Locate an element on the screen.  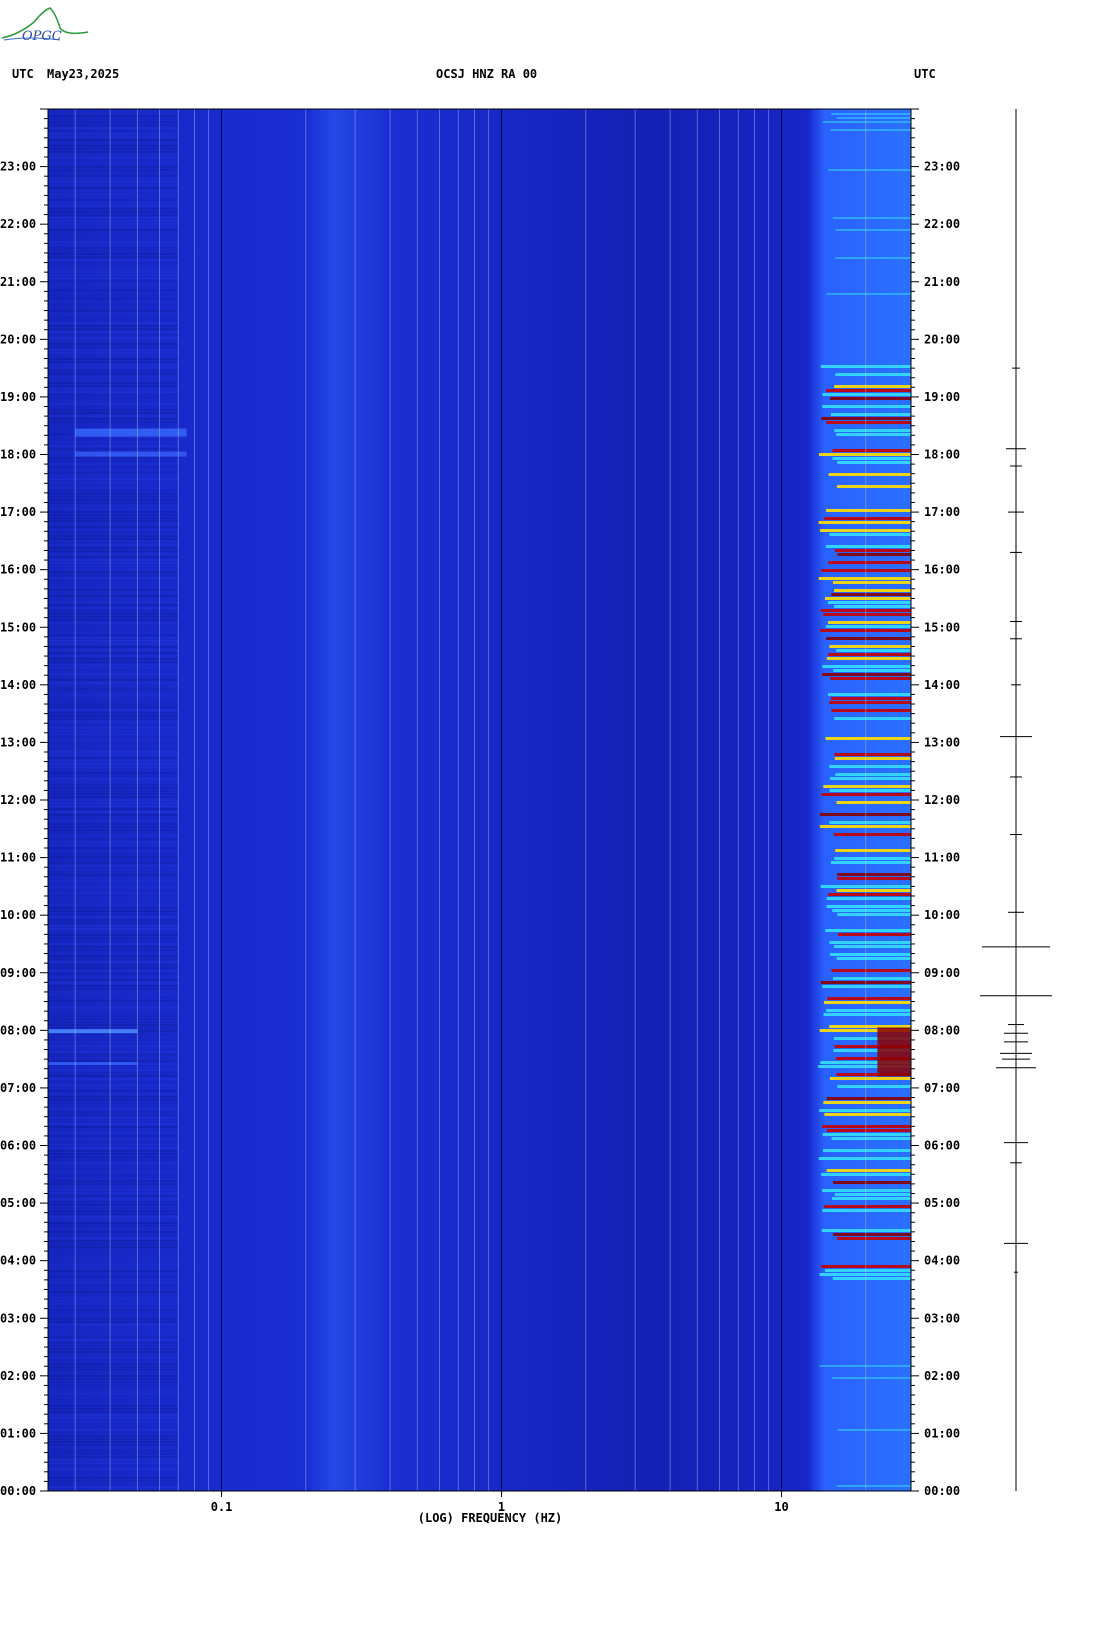
time-tick-label-left: 00:00 is located at coordinates (18, 1491).